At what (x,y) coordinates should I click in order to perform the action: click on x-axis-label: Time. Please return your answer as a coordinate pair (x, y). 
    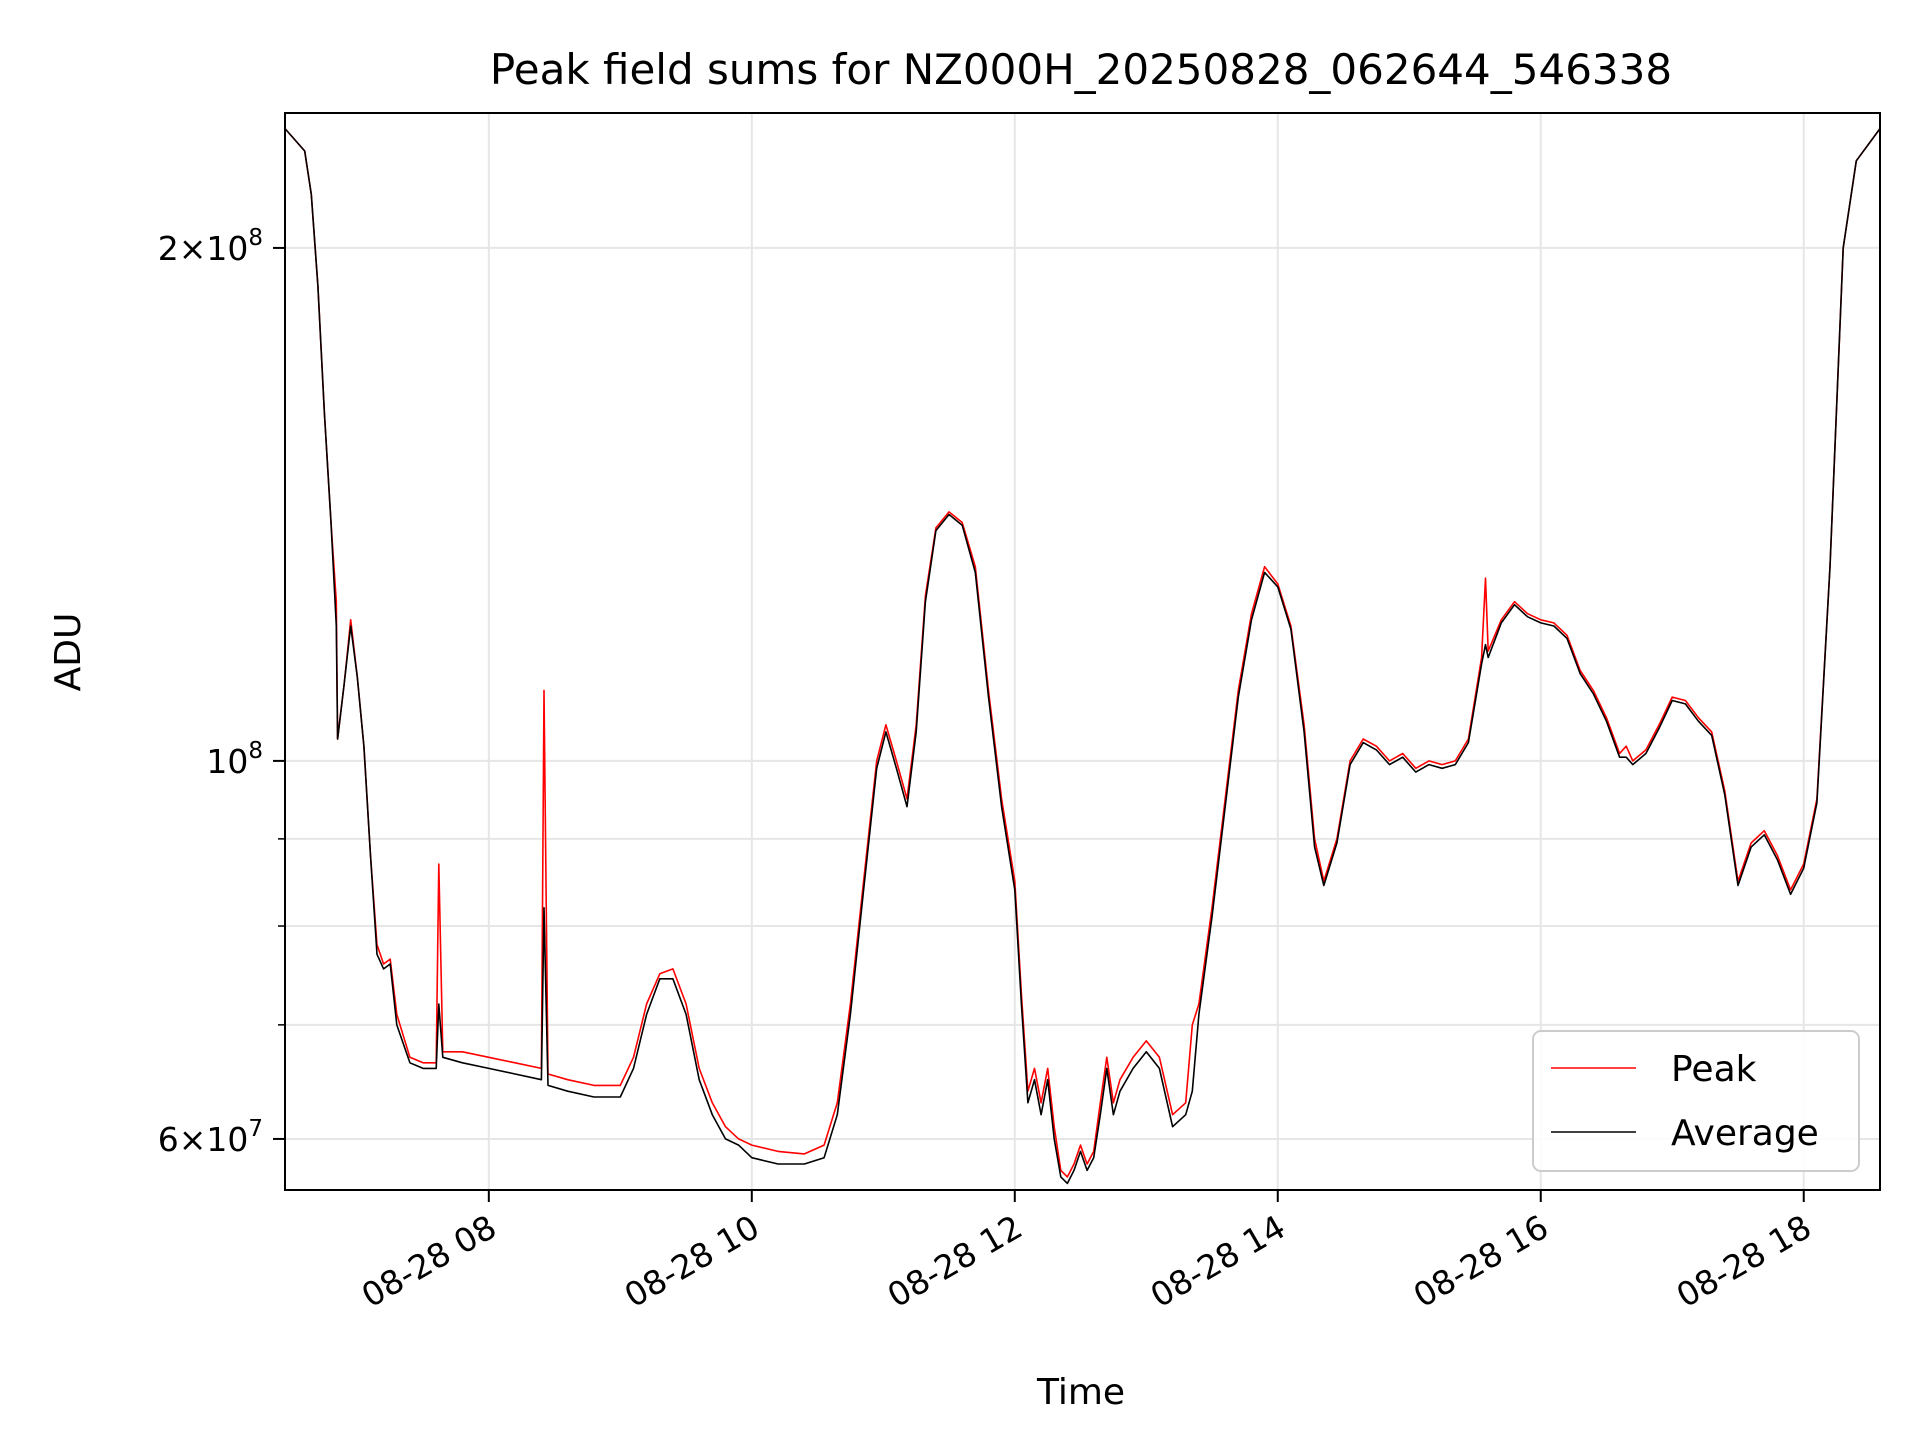
    Looking at the image, I should click on (1080, 1392).